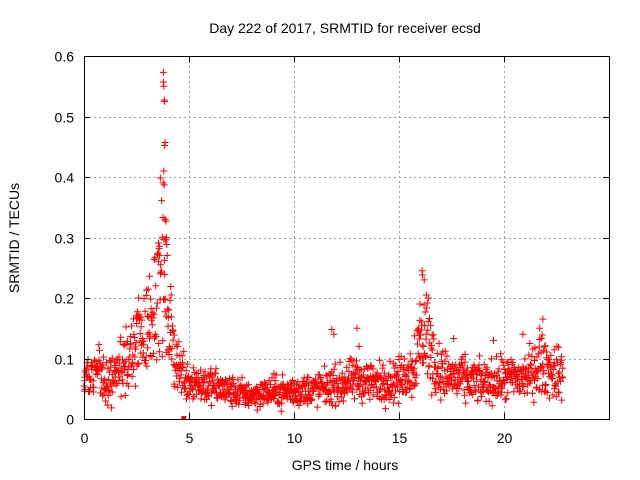 This screenshot has height=480, width=640. What do you see at coordinates (184, 418) in the screenshot?
I see `outlier-point` at bounding box center [184, 418].